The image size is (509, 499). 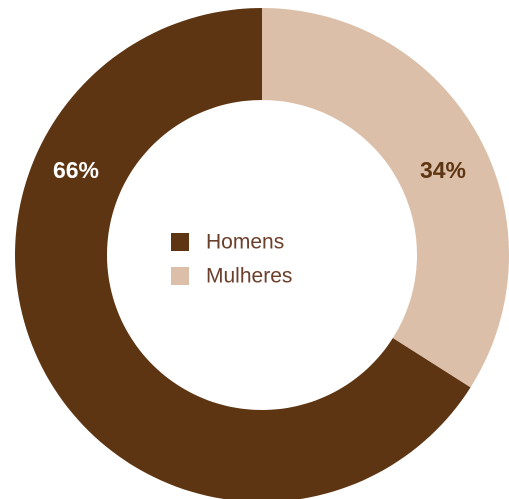 I want to click on legend-label: Homens, so click(x=245, y=242).